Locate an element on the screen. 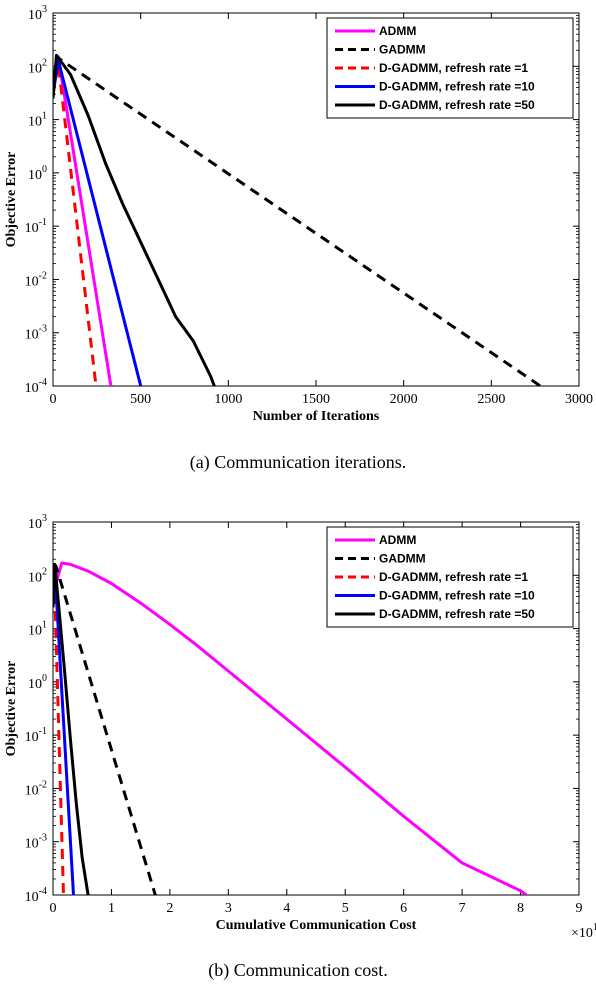  x-axis-label: Number of Iterations is located at coordinates (316, 416).